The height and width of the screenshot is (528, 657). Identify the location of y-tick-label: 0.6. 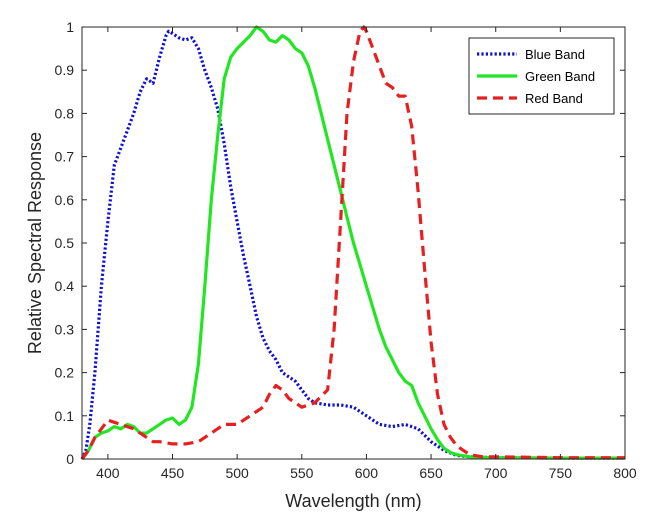
(65, 200).